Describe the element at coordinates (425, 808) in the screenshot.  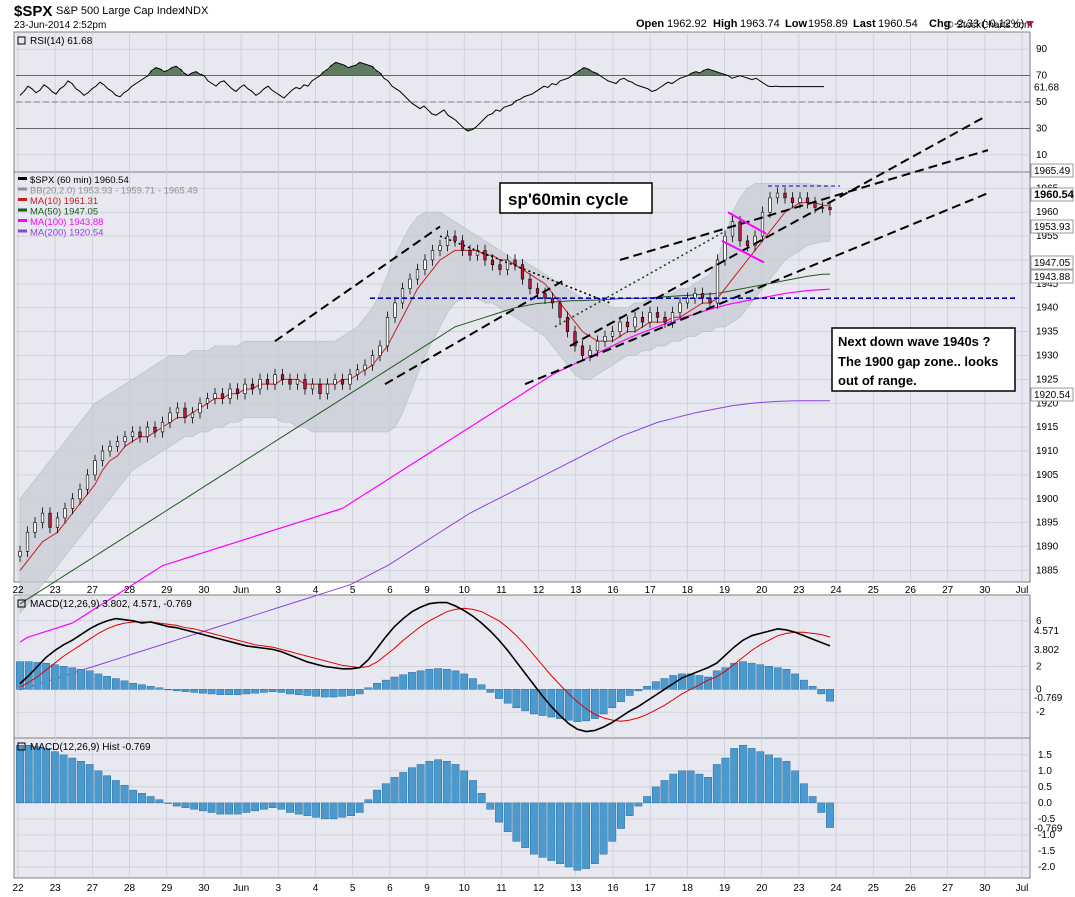
I see `hist-layer` at that location.